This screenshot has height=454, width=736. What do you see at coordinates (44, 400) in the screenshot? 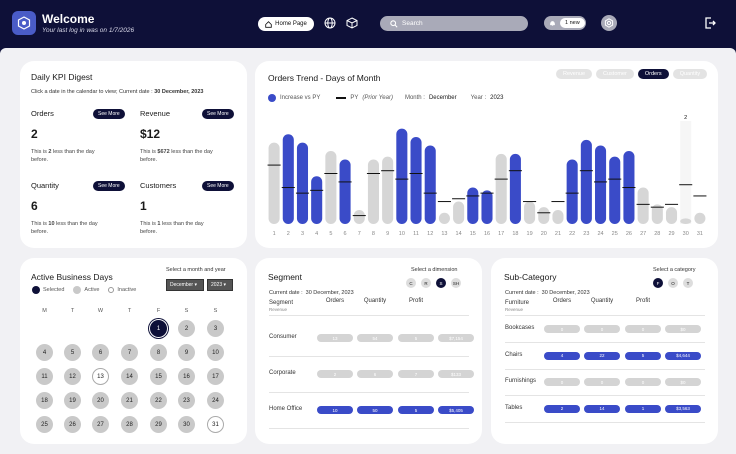
I see `calendar-day: 18` at bounding box center [44, 400].